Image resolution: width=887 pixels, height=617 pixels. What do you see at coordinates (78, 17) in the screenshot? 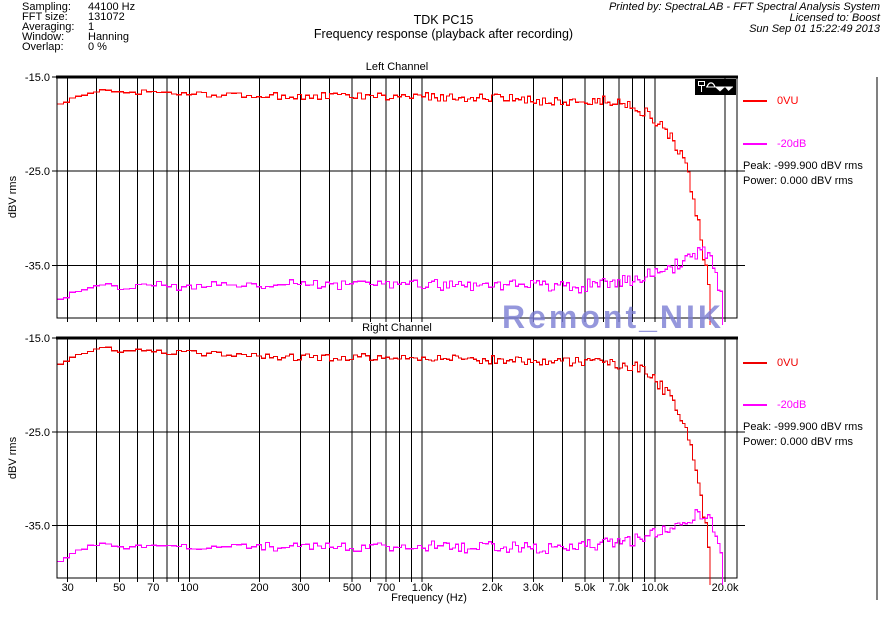
I see `param-row: FFT size: 131072` at bounding box center [78, 17].